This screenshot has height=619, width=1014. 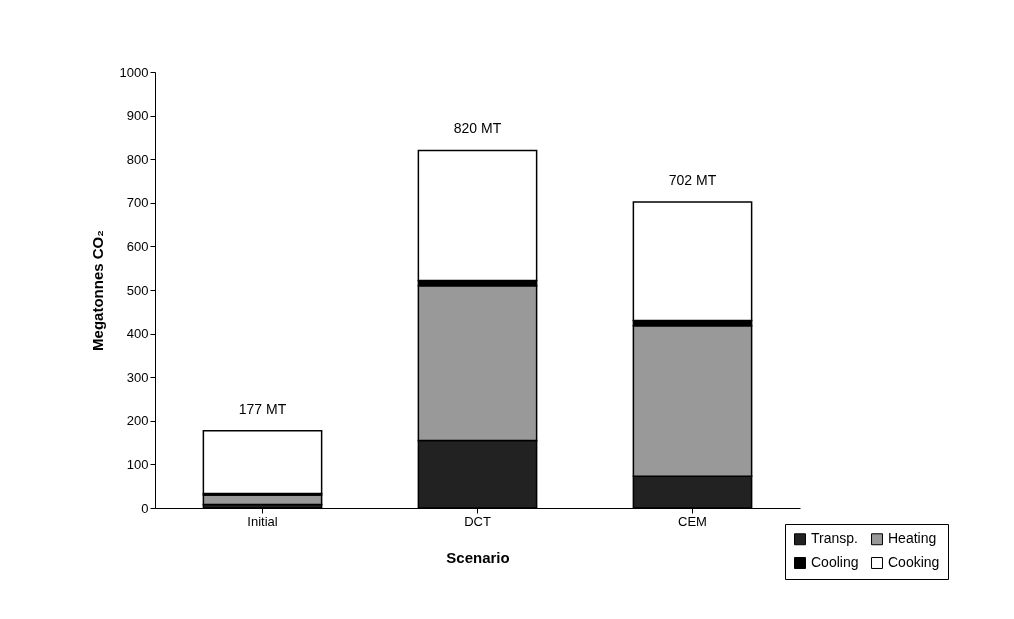 I want to click on y-tick-label: 800, so click(x=137, y=159).